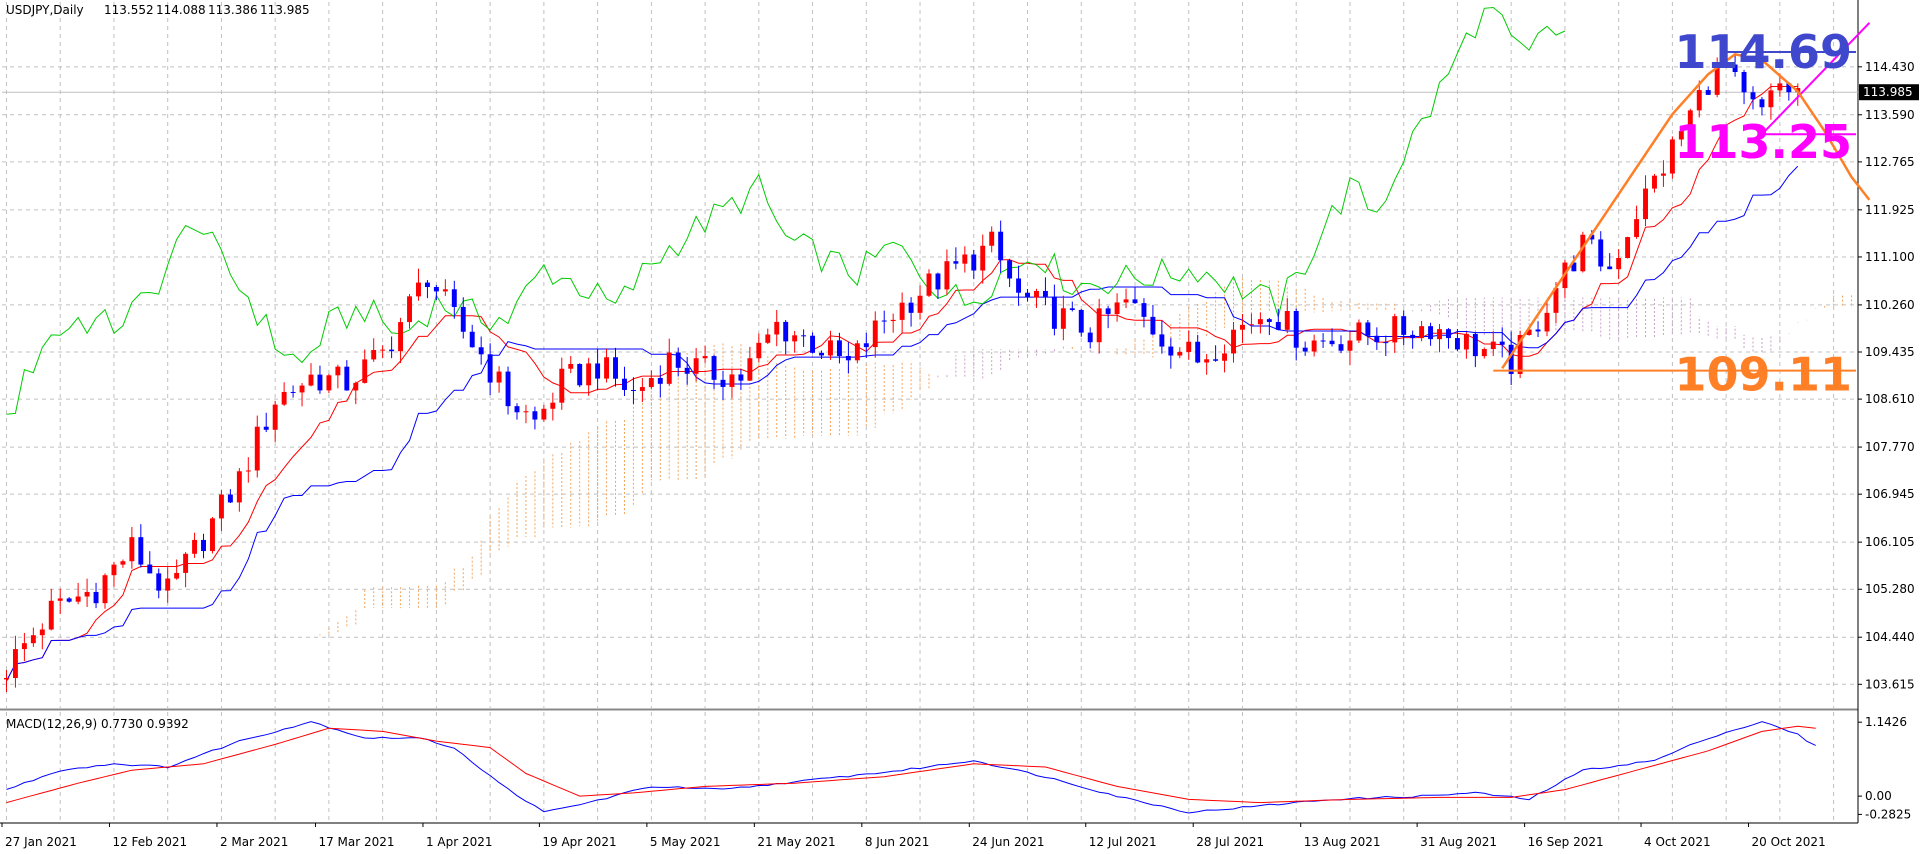 This screenshot has width=1920, height=854. I want to click on price-tick-label: 104.440, so click(1890, 637).